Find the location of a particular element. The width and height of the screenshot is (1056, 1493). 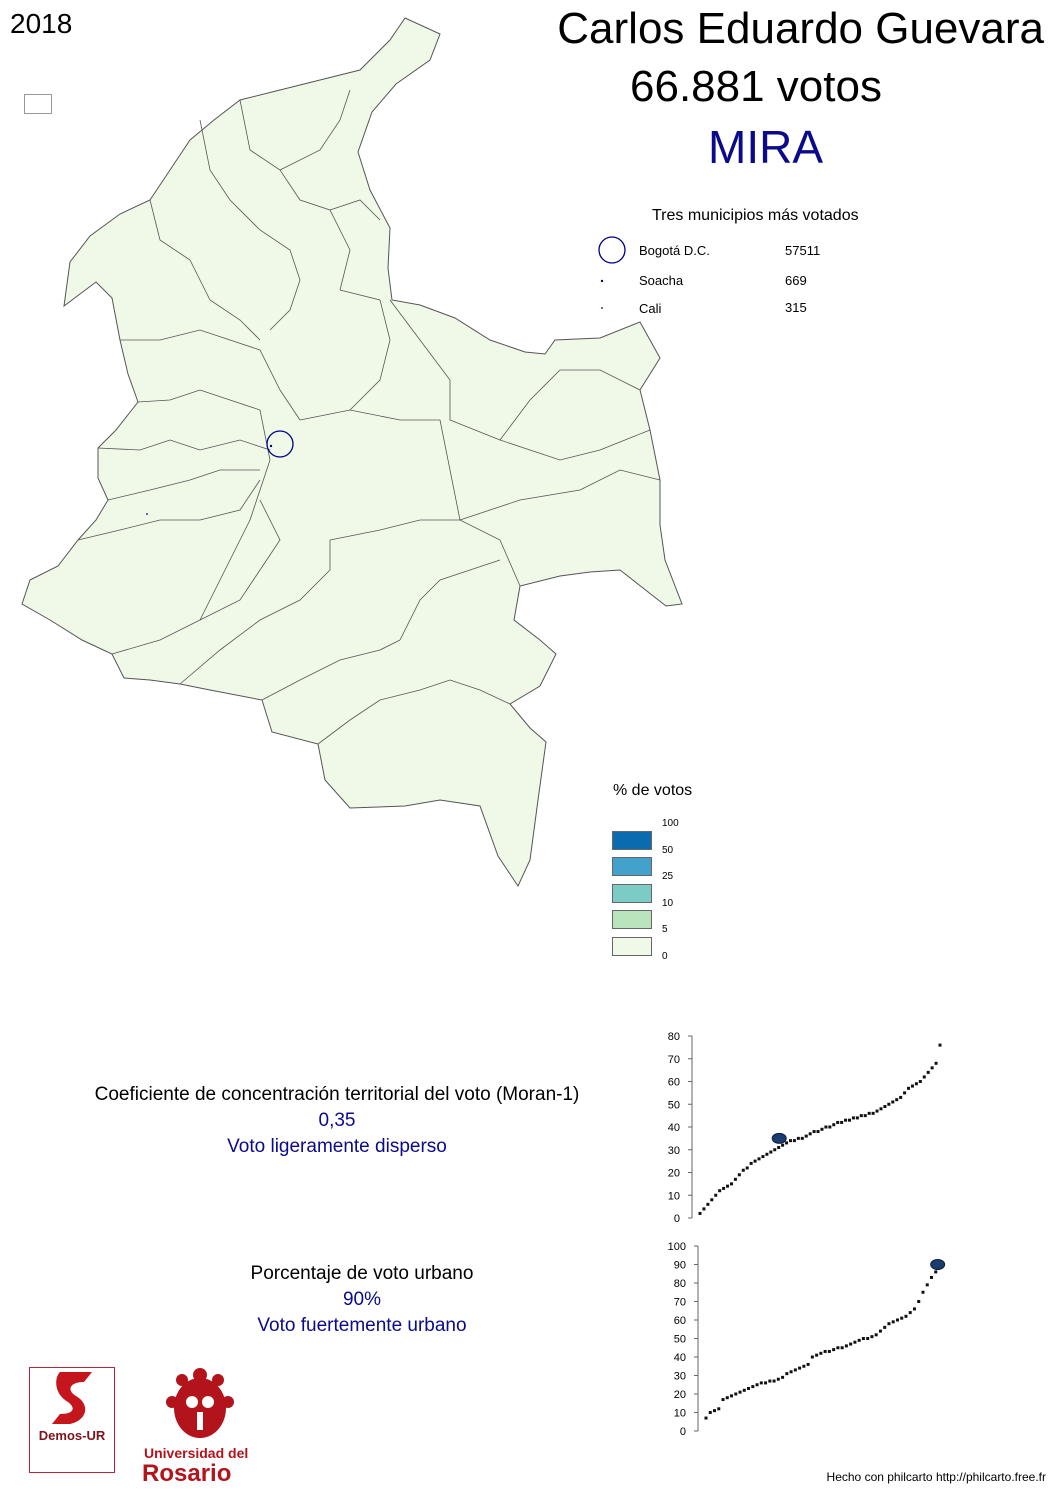

university-line1: Universidad del is located at coordinates (196, 1453).